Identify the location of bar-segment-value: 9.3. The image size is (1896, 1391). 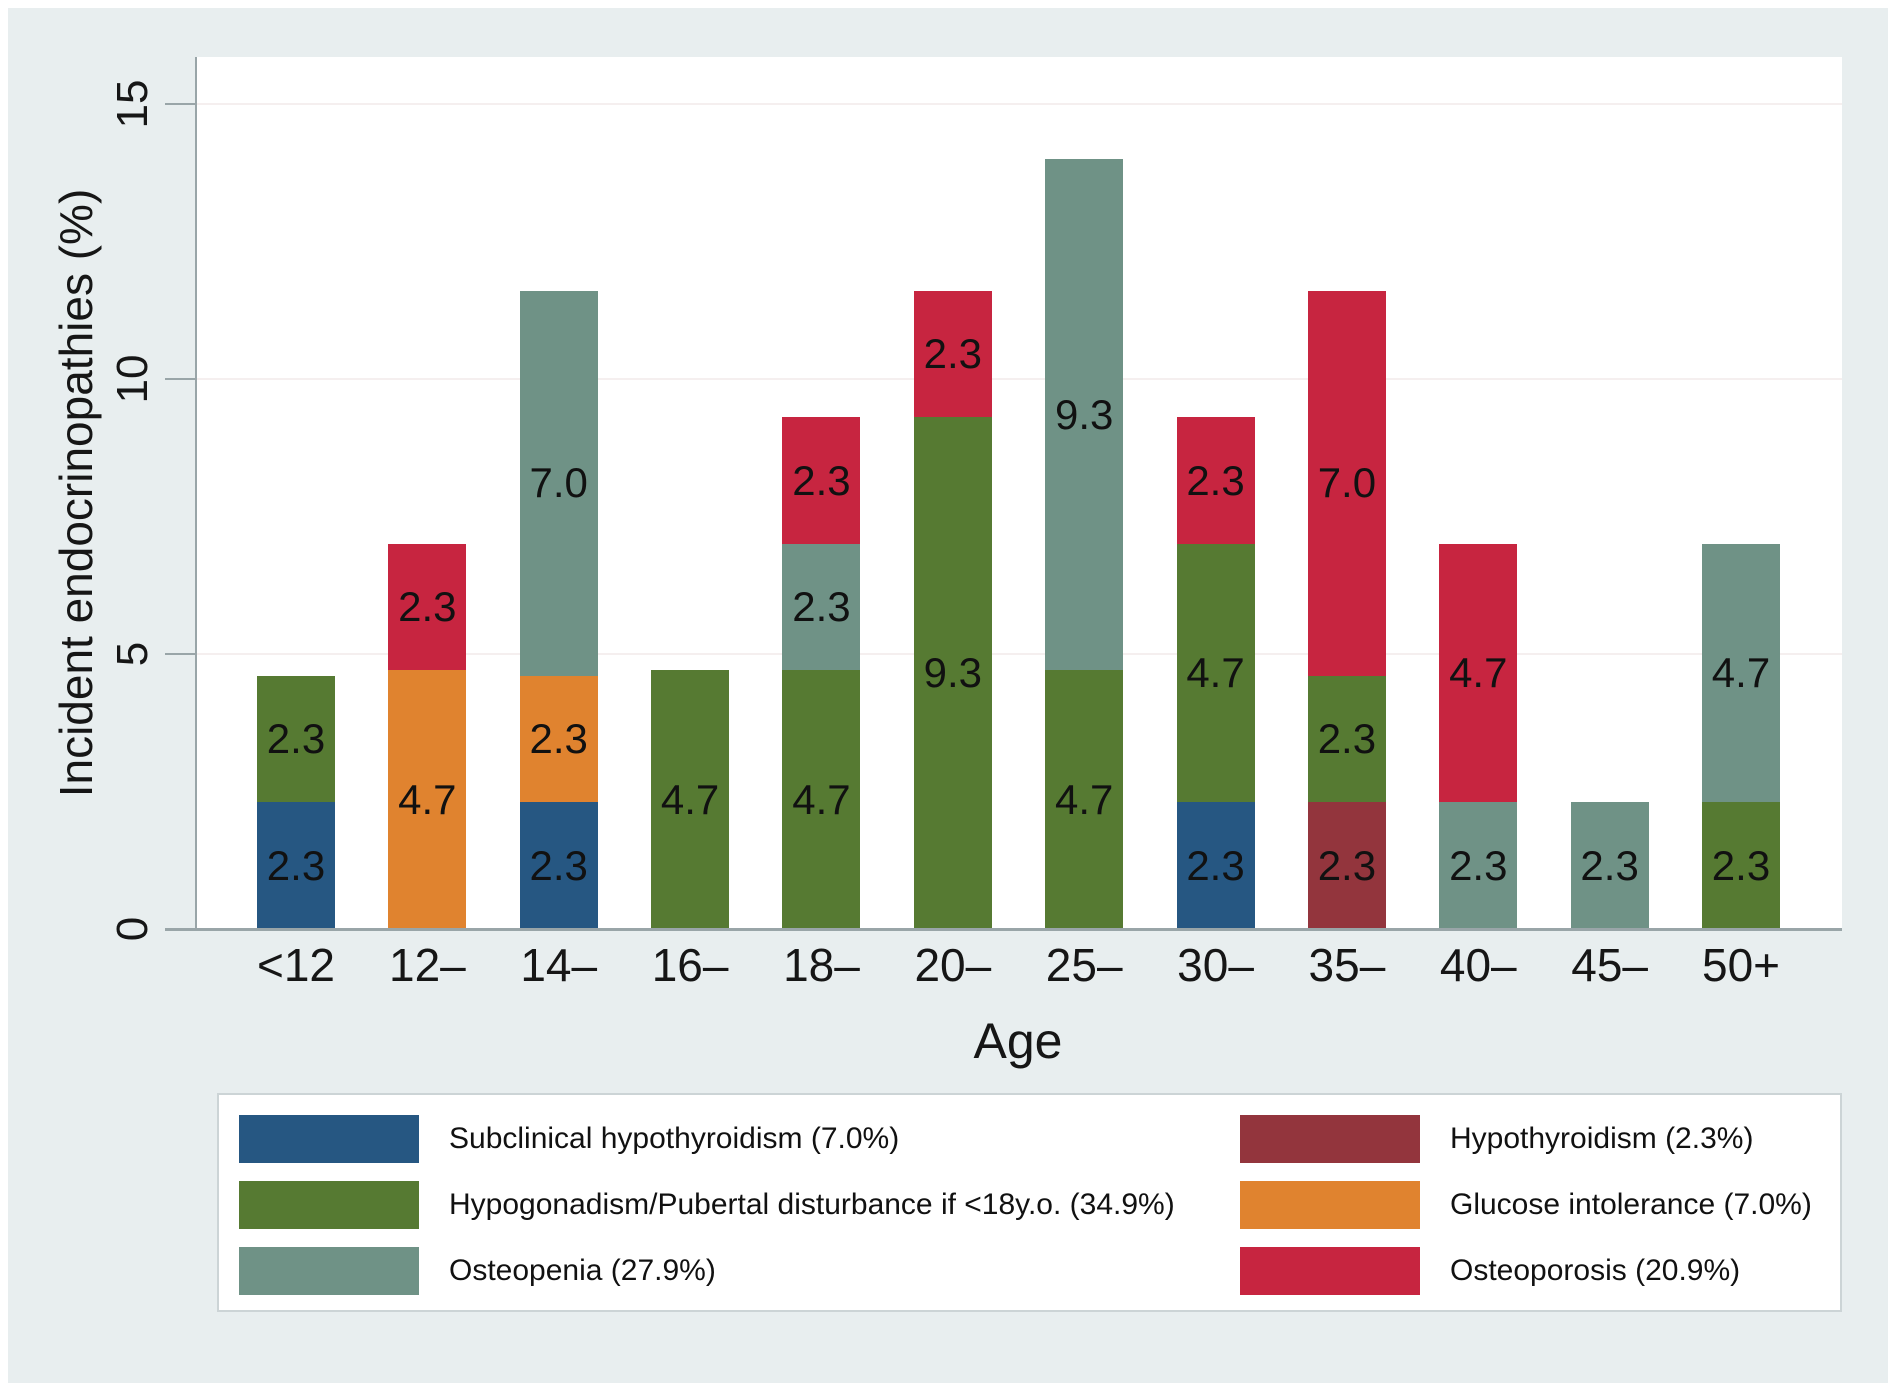
(1084, 414).